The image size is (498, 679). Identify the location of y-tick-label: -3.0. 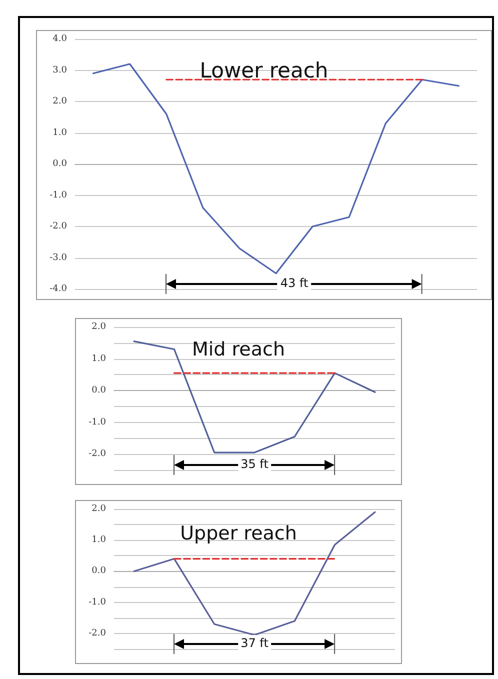
(59, 257).